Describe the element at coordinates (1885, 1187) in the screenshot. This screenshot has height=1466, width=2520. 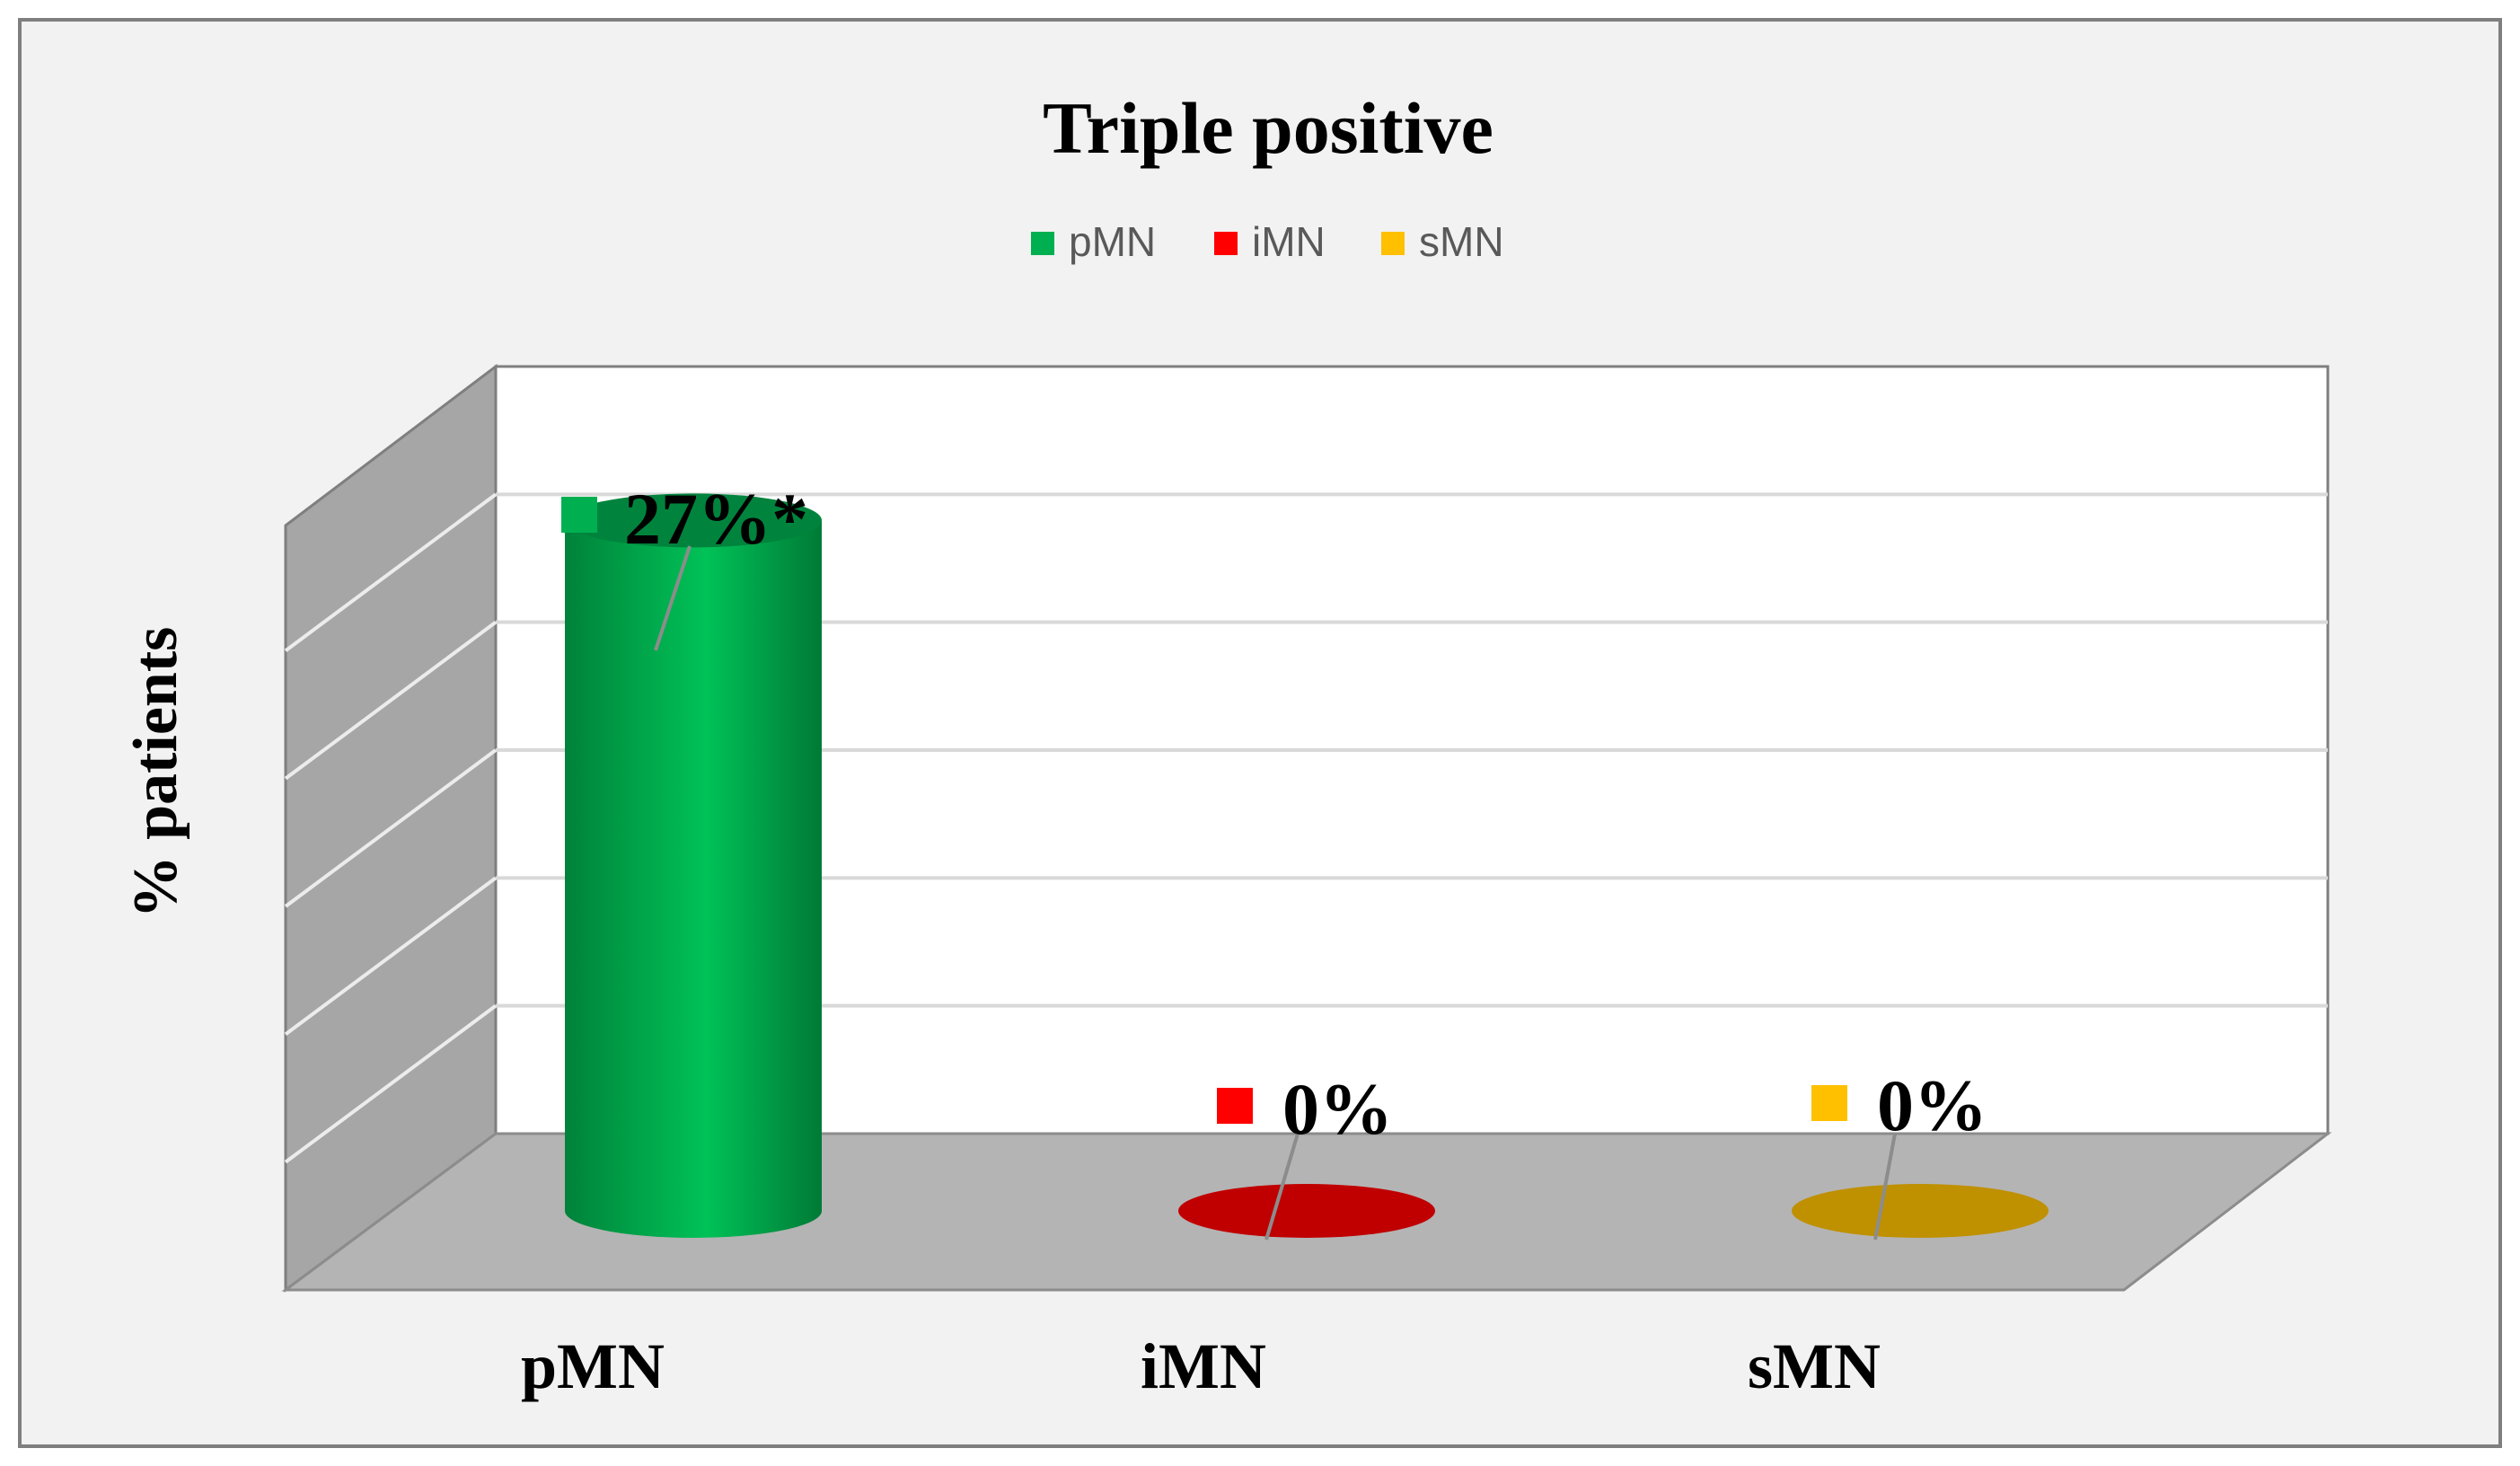
I see `leader-line-smn` at that location.